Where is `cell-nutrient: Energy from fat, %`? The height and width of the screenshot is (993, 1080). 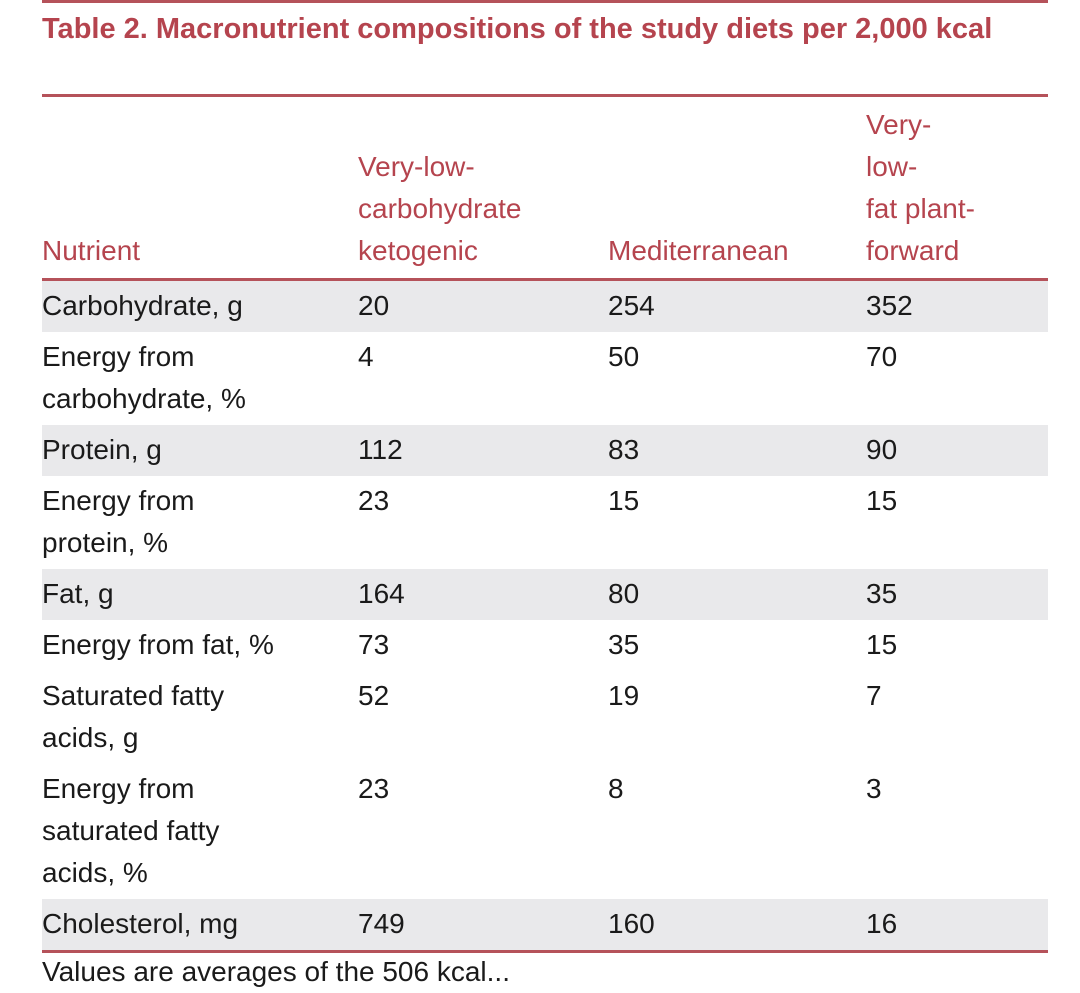 cell-nutrient: Energy from fat, % is located at coordinates (158, 644).